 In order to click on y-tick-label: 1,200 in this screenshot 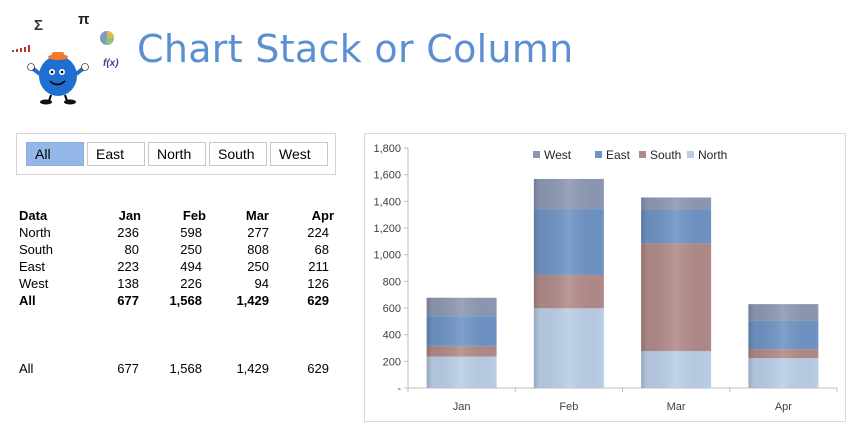, I will do `click(387, 229)`.